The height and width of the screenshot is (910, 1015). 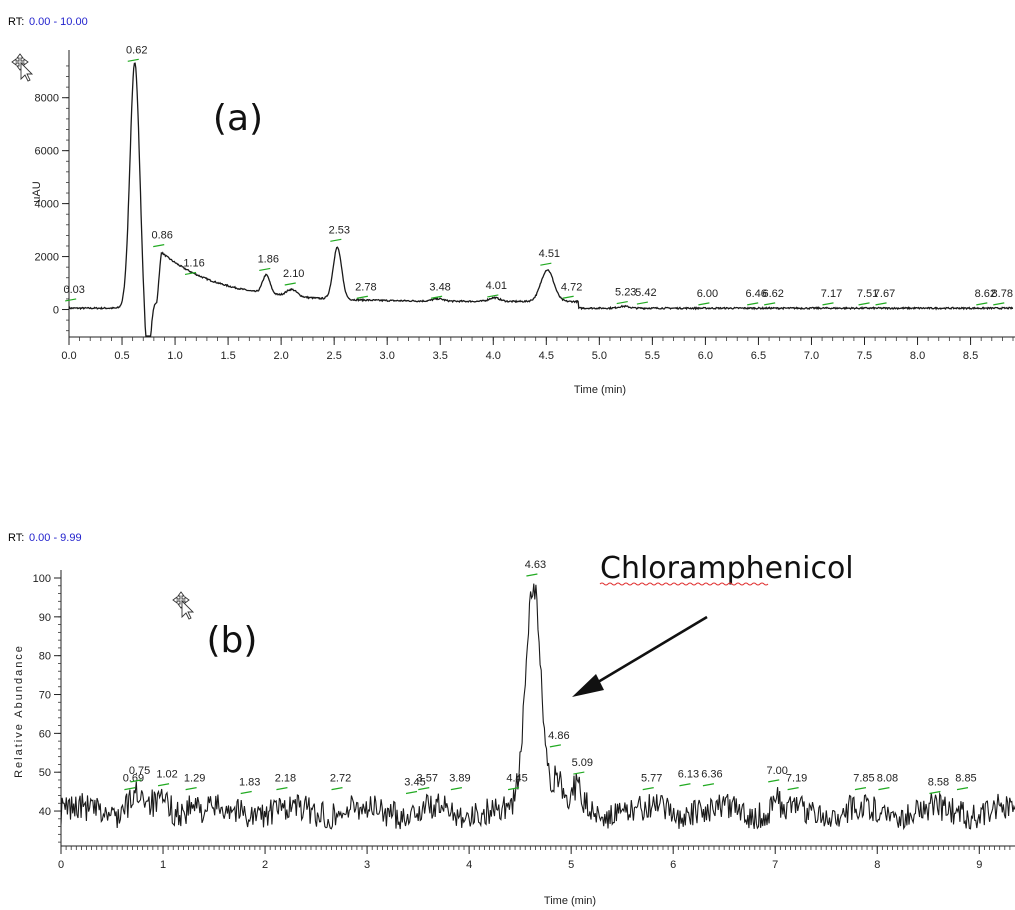 What do you see at coordinates (772, 294) in the screenshot?
I see `peak-label: 6.62` at bounding box center [772, 294].